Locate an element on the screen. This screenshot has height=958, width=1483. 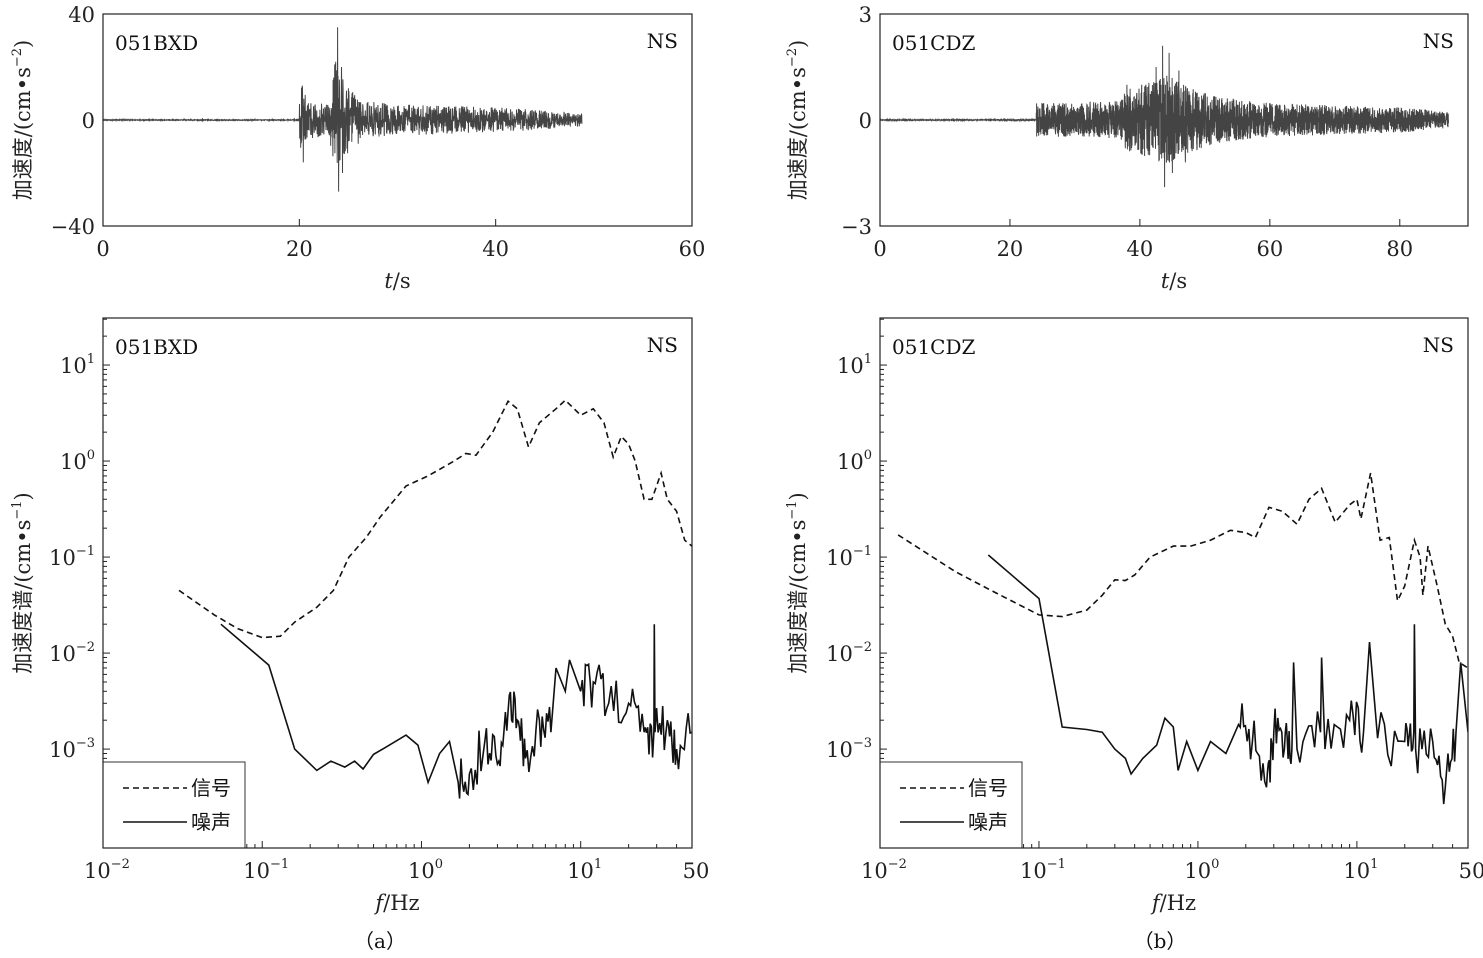
y-tick-label: 40 is located at coordinates (81, 15).